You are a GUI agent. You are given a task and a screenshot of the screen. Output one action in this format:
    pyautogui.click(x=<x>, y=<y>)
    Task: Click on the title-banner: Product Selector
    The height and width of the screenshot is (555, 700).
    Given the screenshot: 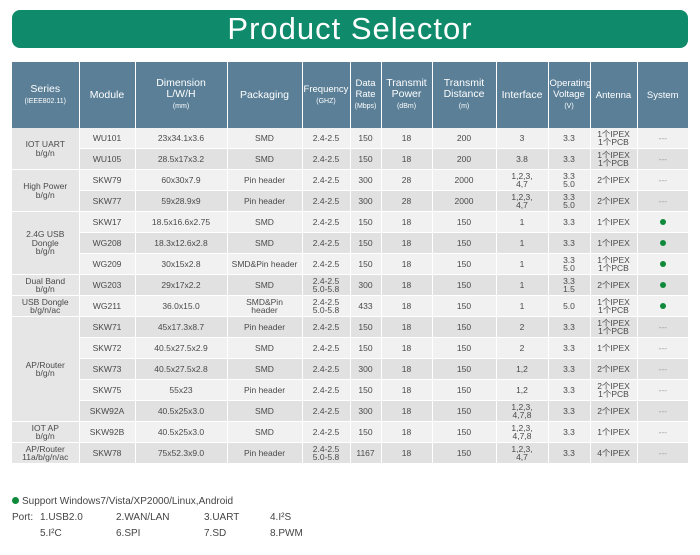 What is the action you would take?
    pyautogui.click(x=350, y=29)
    